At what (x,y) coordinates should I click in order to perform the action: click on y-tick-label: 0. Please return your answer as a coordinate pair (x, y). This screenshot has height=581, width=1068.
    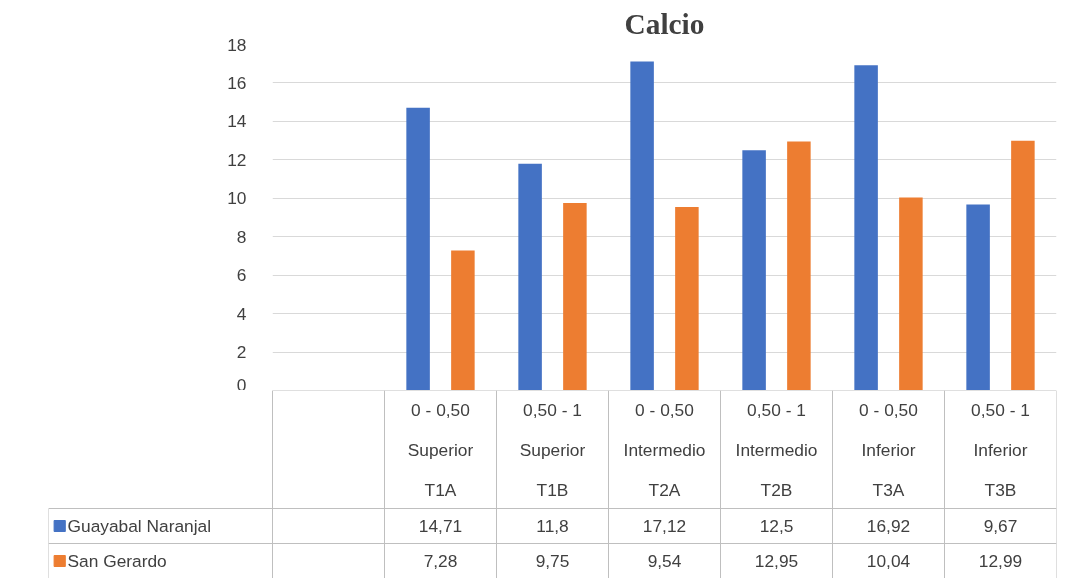
    Looking at the image, I should click on (241, 384).